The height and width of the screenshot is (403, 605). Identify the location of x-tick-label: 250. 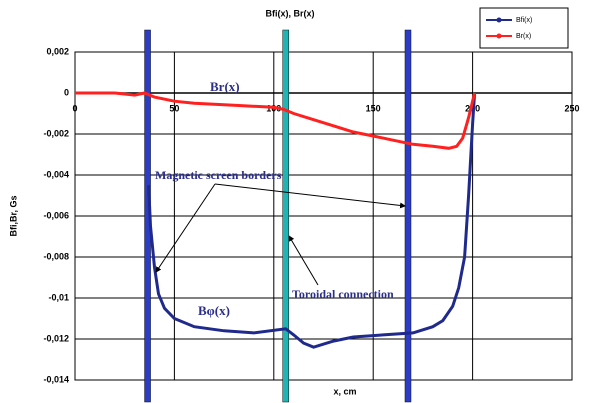
(571, 108).